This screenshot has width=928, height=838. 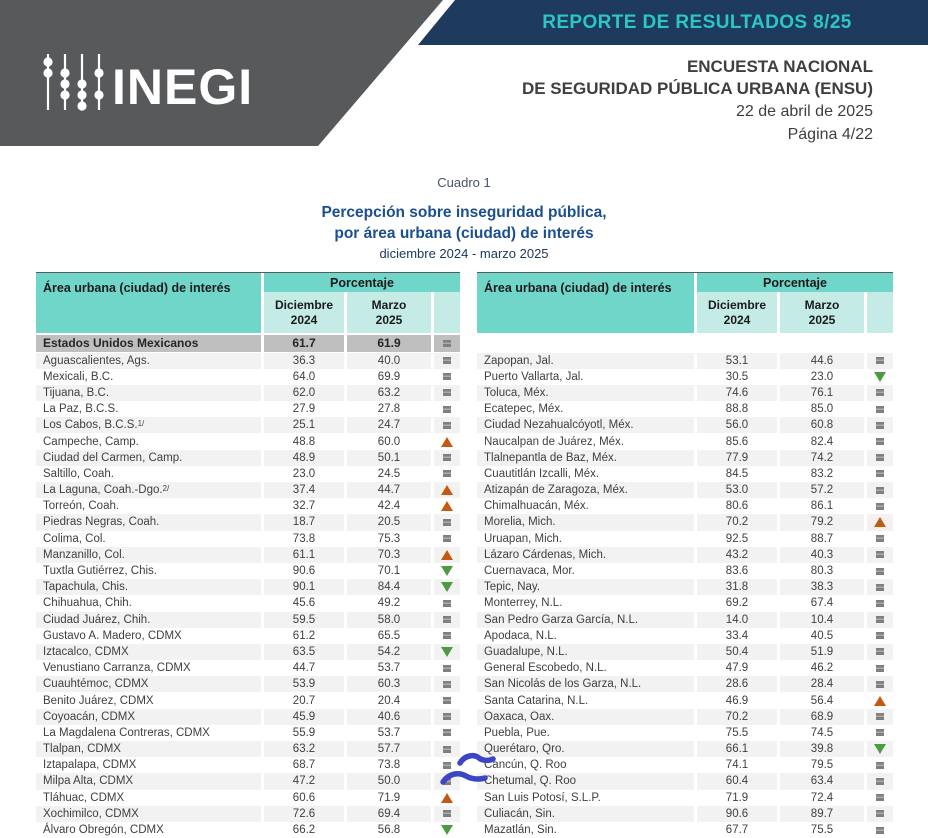 I want to click on table-period: diciembre 2024 - marzo 2025, so click(x=464, y=253).